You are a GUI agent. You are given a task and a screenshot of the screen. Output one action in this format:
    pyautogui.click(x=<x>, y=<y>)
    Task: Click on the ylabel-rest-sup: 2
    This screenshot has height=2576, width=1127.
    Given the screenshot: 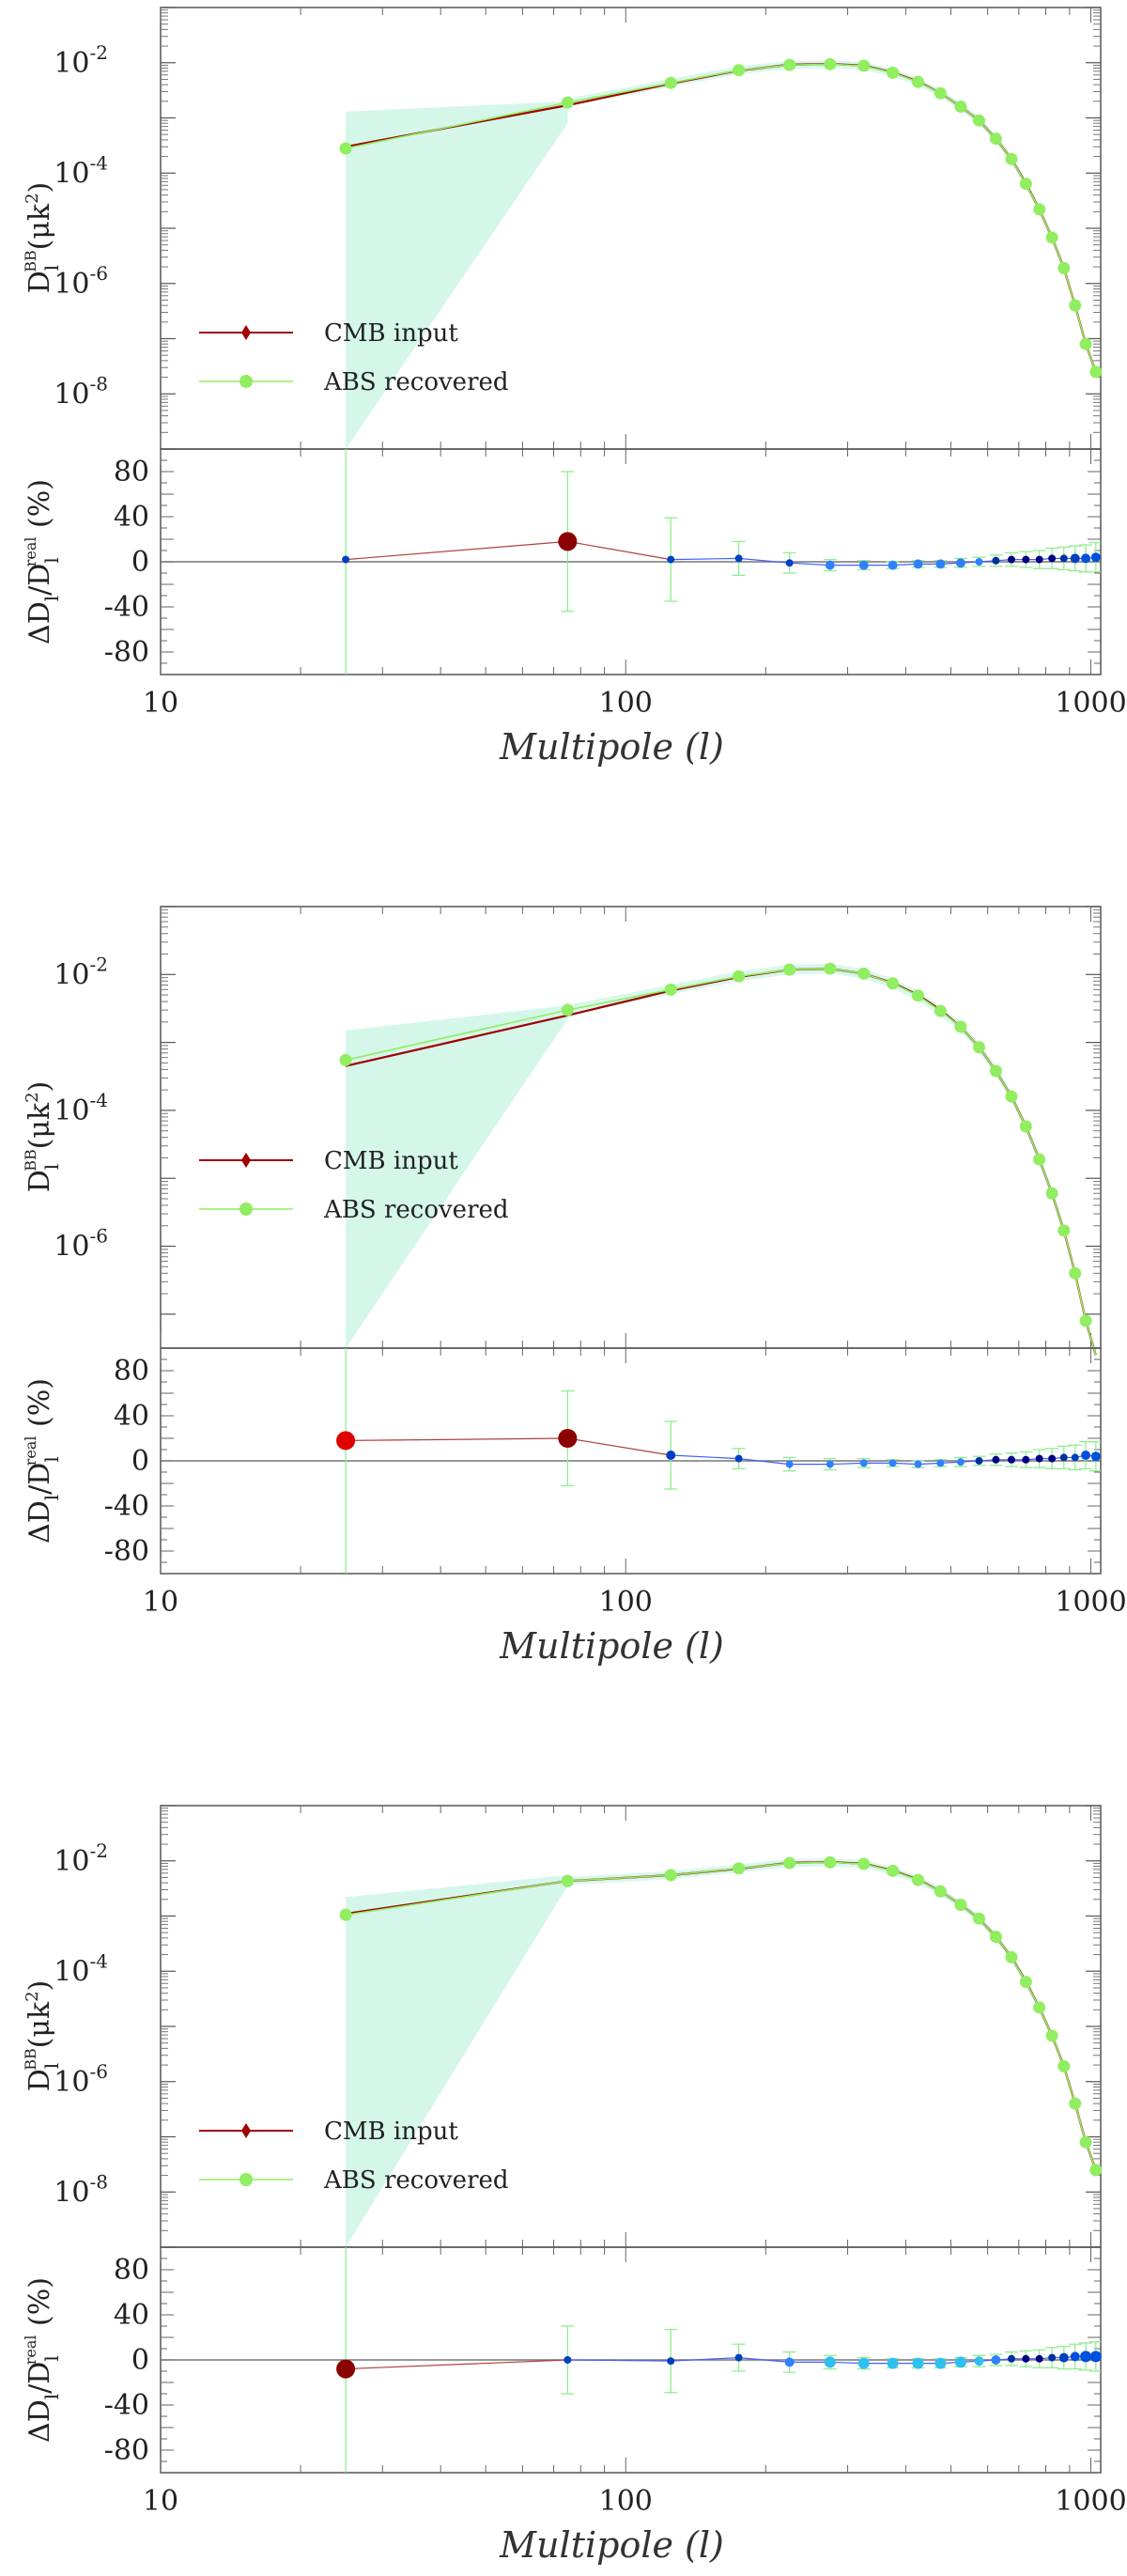 What is the action you would take?
    pyautogui.click(x=32, y=1996)
    